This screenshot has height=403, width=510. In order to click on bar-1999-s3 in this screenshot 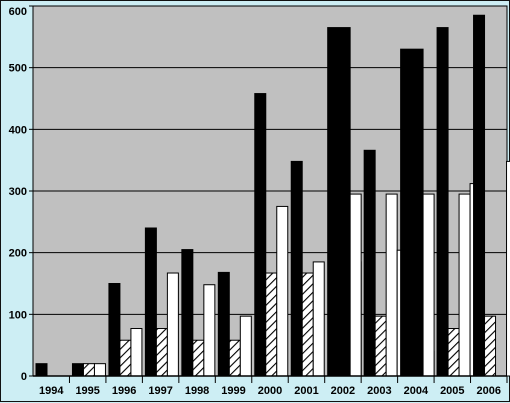, I will do `click(245, 346)`.